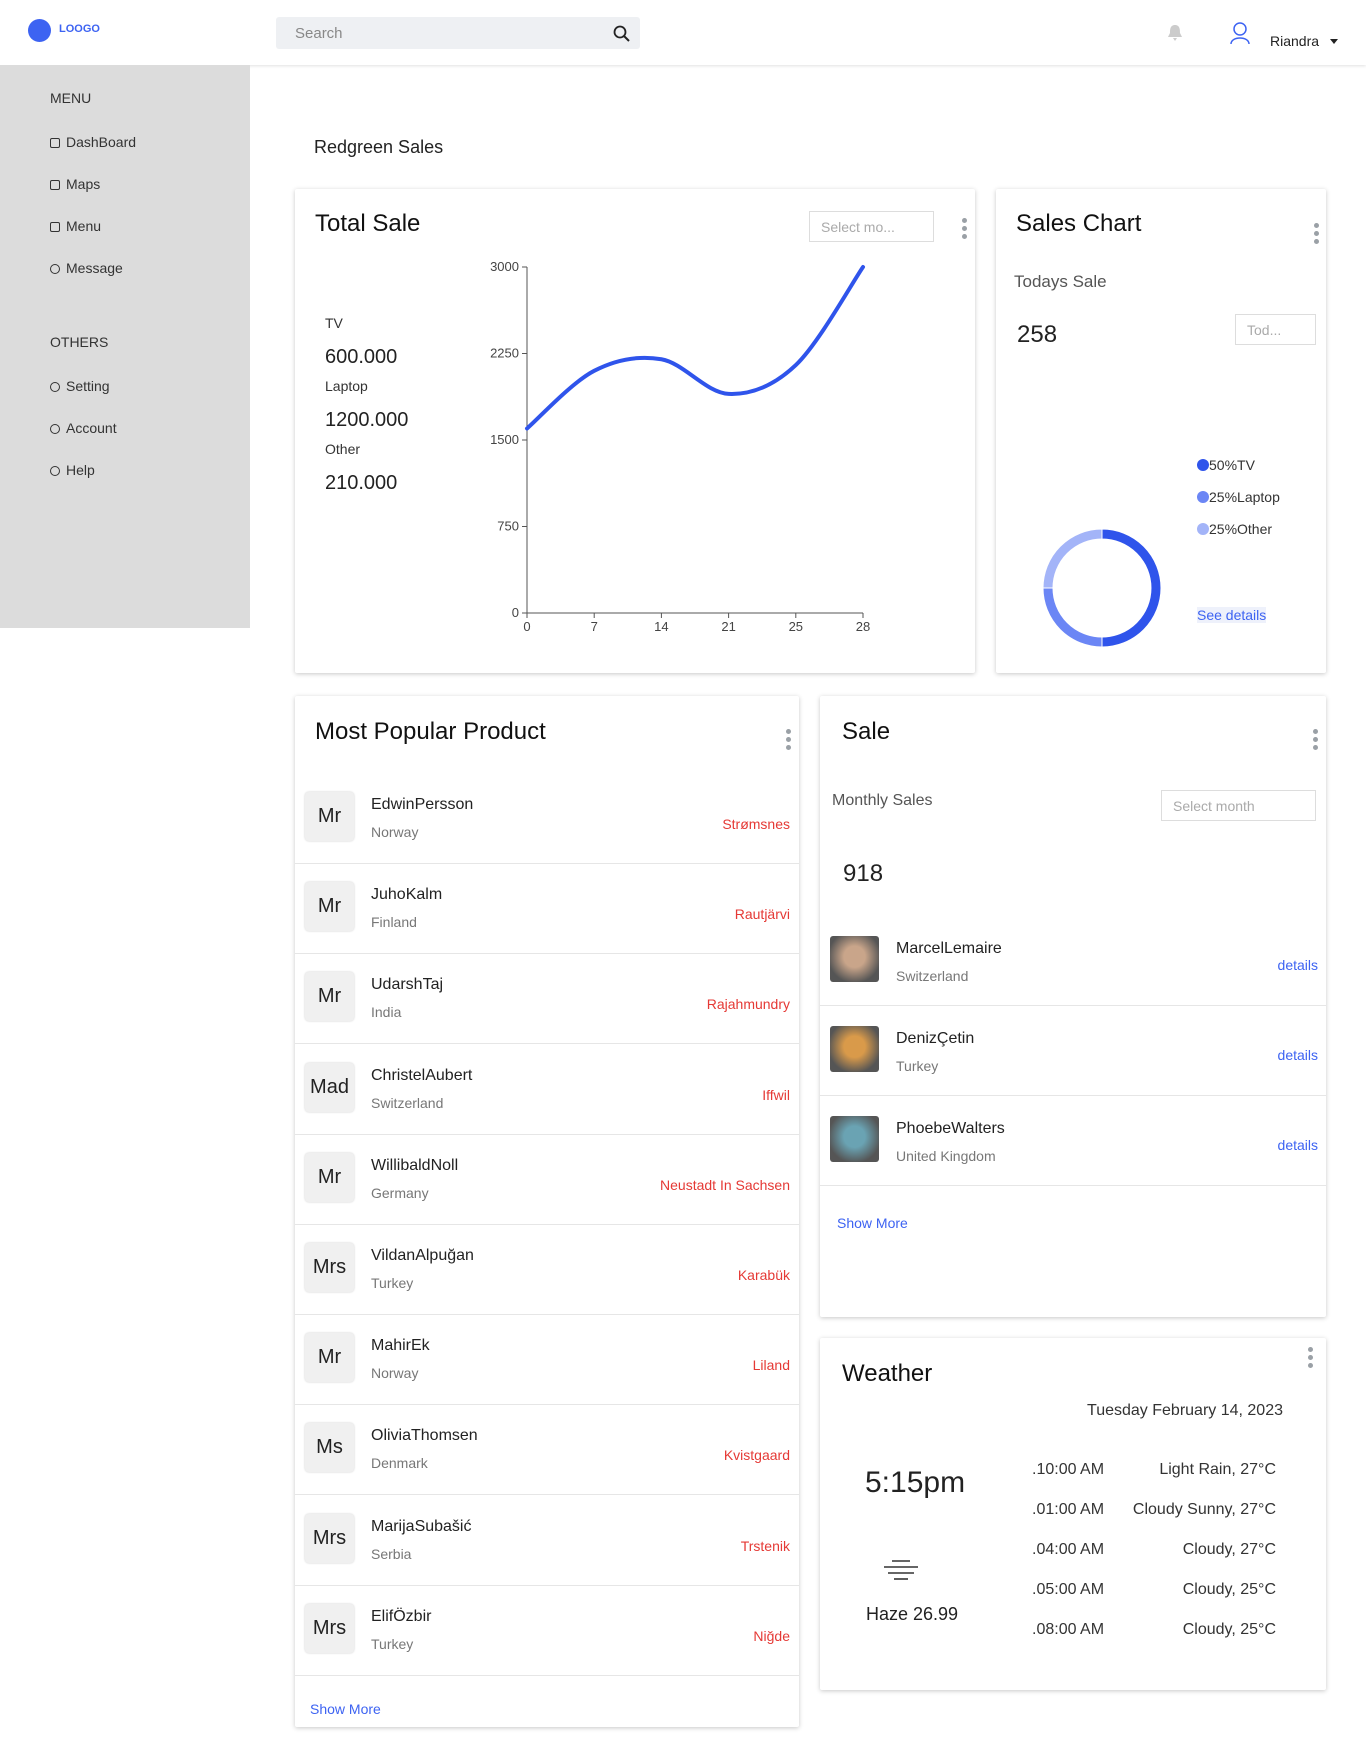 The height and width of the screenshot is (1757, 1366). I want to click on product-name: MahirEk, so click(400, 1346).